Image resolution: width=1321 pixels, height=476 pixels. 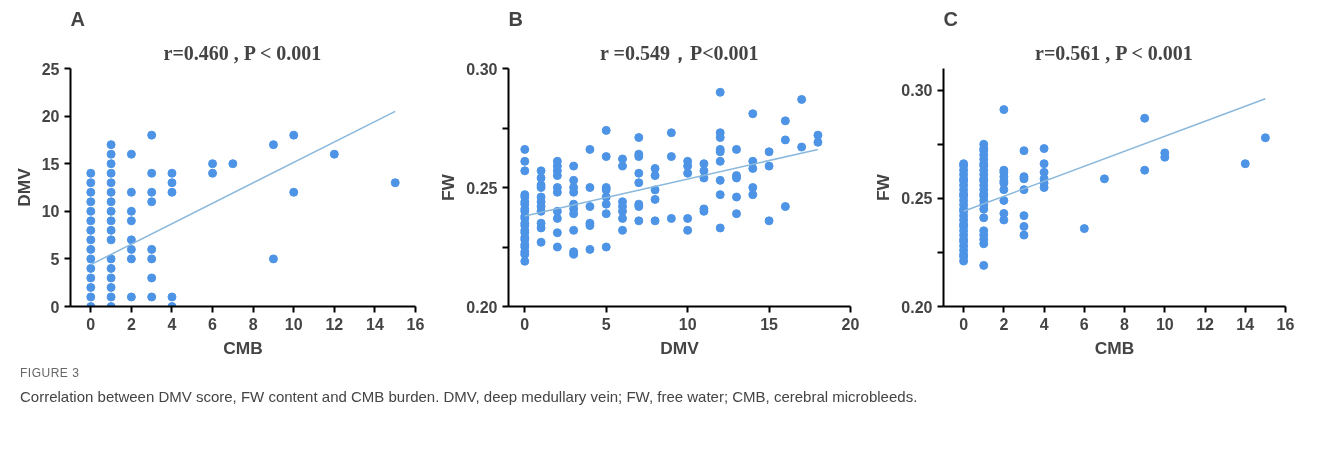 What do you see at coordinates (1114, 52) in the screenshot?
I see `chart-title: r=0.561 , P < 0.001` at bounding box center [1114, 52].